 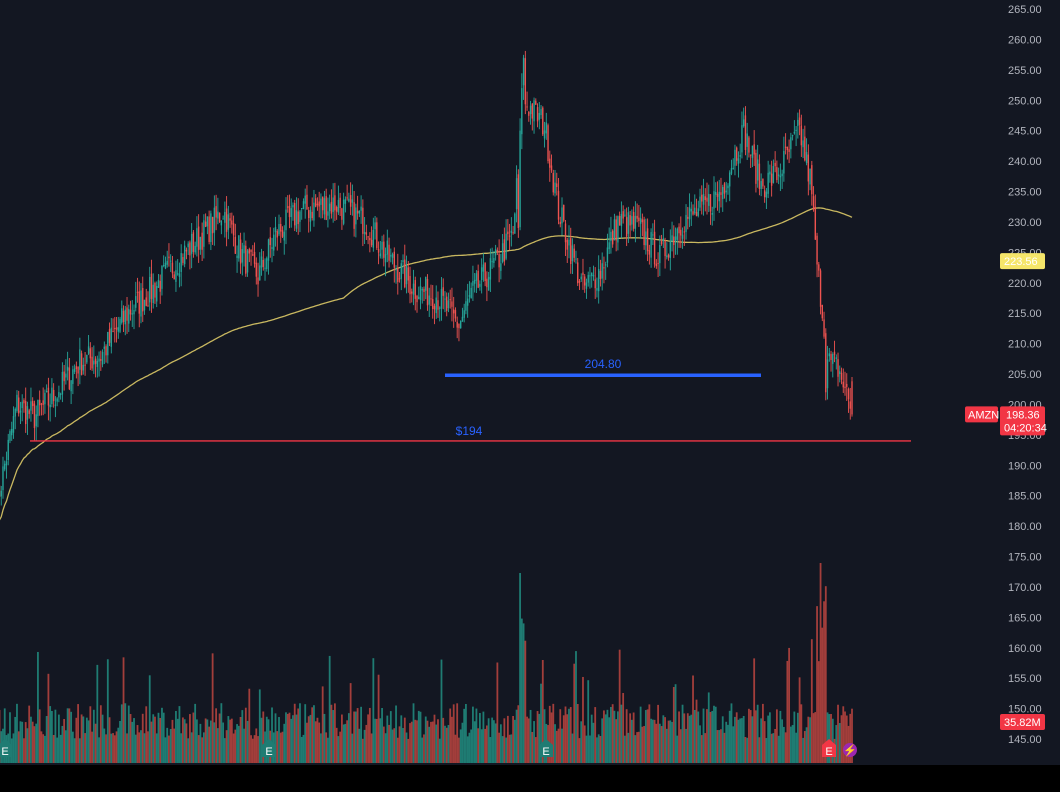 I want to click on event-markers: E E E E ⚡, so click(x=428, y=748).